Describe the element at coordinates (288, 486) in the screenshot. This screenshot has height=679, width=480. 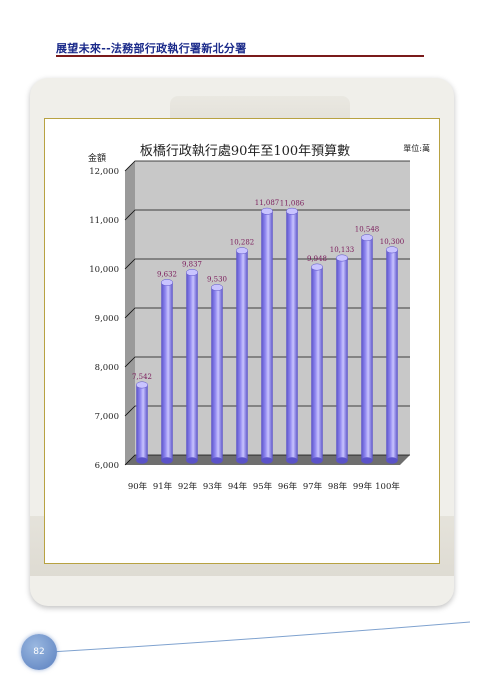
I see `x-tick-label: 96年` at that location.